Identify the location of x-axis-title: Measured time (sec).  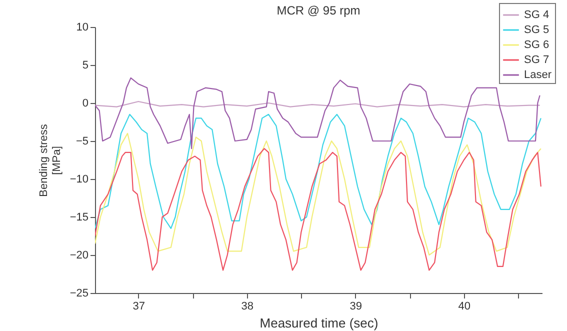
(319, 323).